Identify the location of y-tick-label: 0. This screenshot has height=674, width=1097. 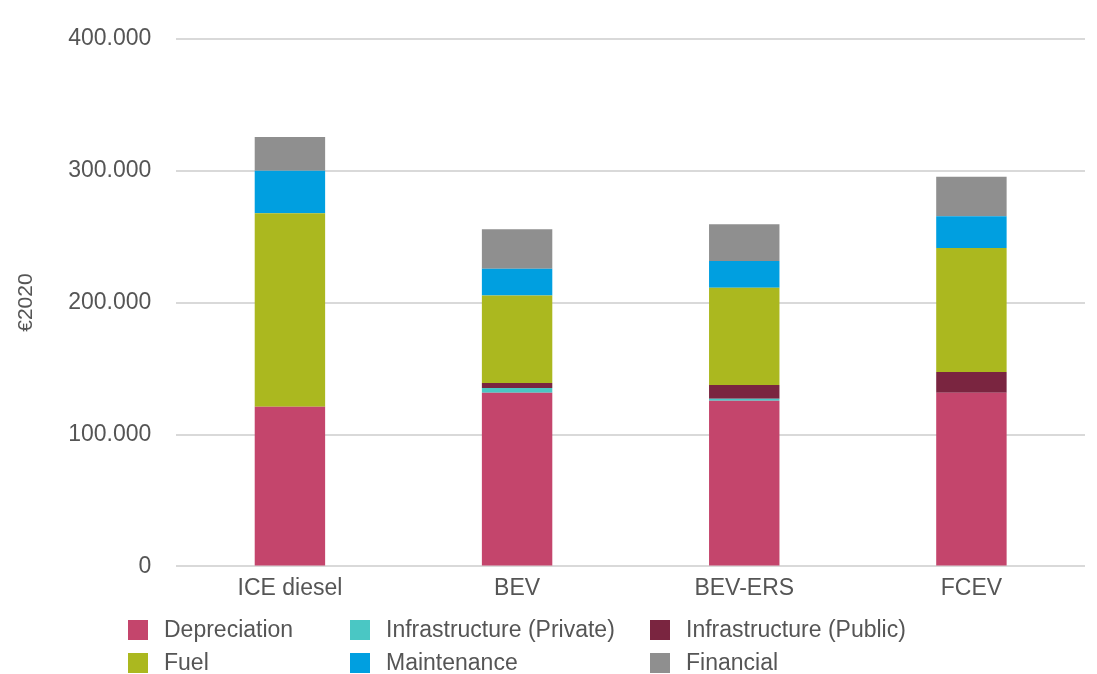
(145, 564).